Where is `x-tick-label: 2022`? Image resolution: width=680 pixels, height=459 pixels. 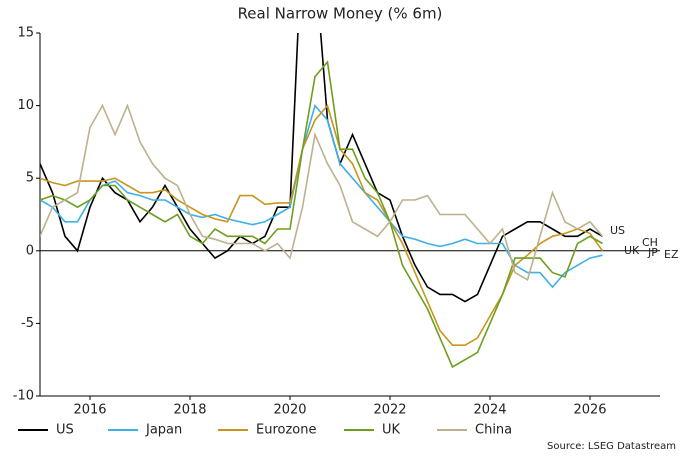 x-tick-label: 2022 is located at coordinates (389, 410).